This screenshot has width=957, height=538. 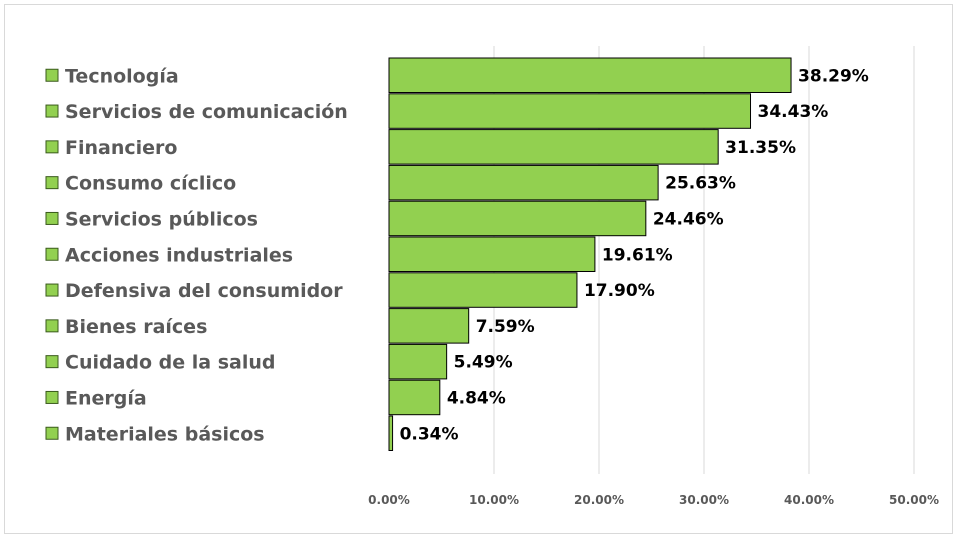 What do you see at coordinates (204, 291) in the screenshot?
I see `category-label-6: Defensiva del consumidor` at bounding box center [204, 291].